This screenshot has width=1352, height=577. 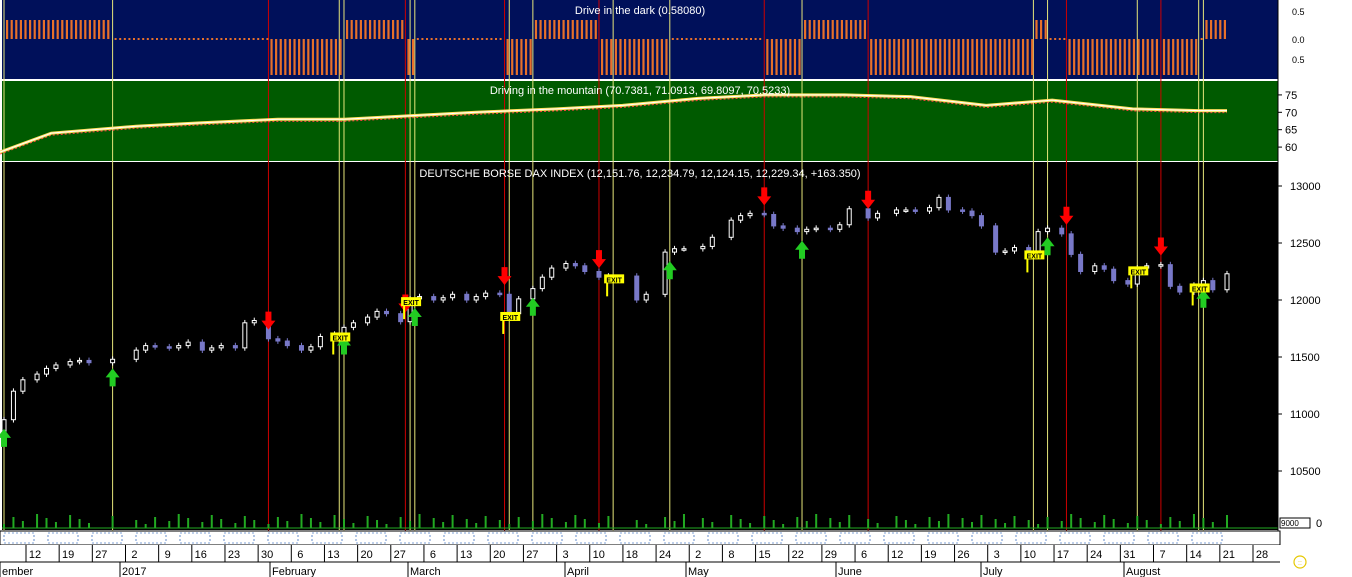 I want to click on exit-label-box, so click(x=340, y=337).